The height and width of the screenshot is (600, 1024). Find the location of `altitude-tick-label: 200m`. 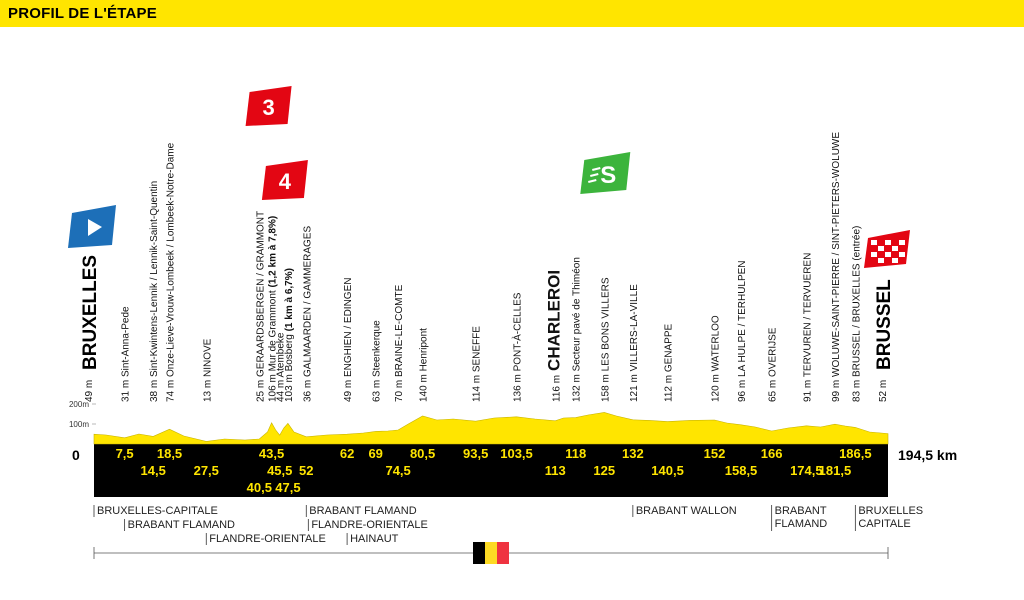

altitude-tick-label: 200m is located at coordinates (79, 404).